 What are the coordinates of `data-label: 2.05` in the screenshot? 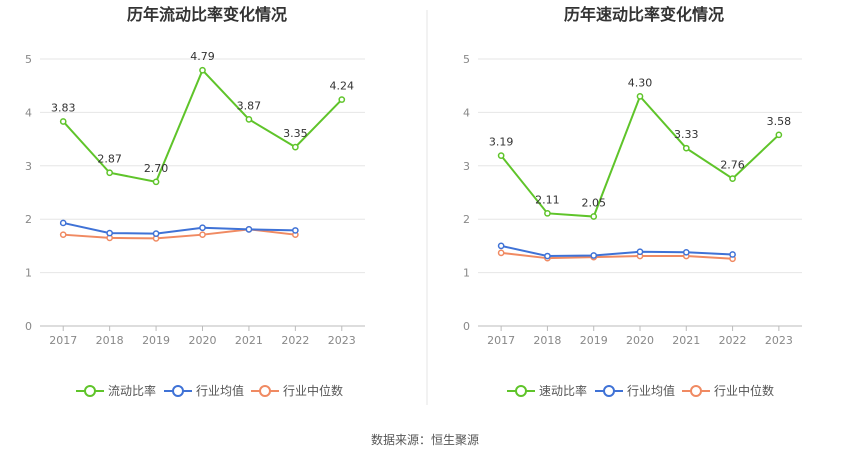 It's located at (593, 203).